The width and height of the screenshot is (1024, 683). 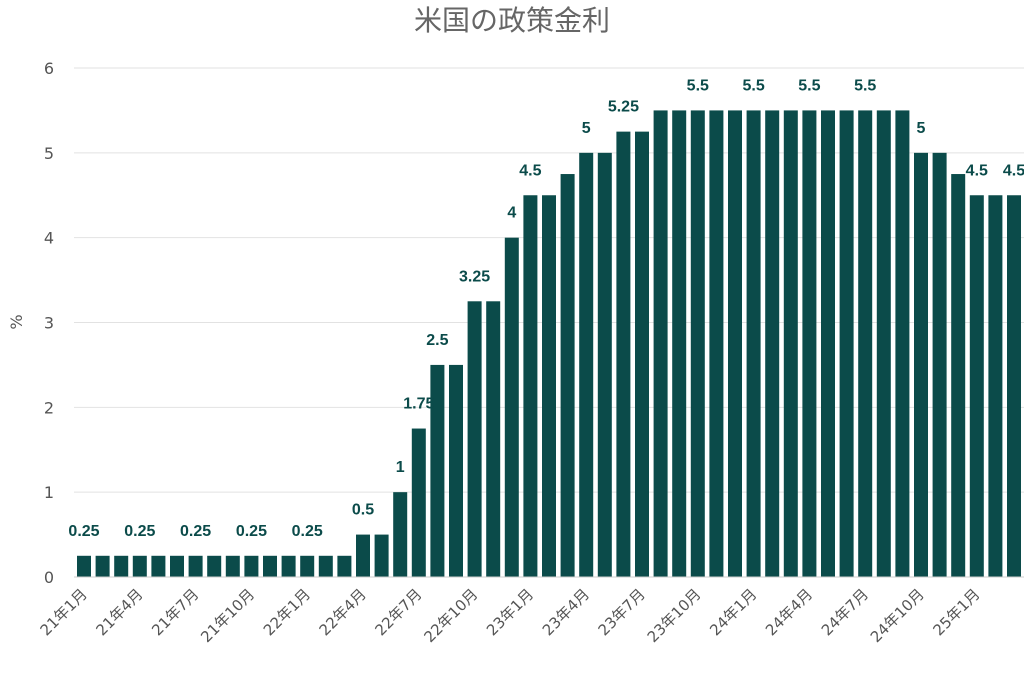 I want to click on x-tick-label: 23年7月, so click(x=622, y=612).